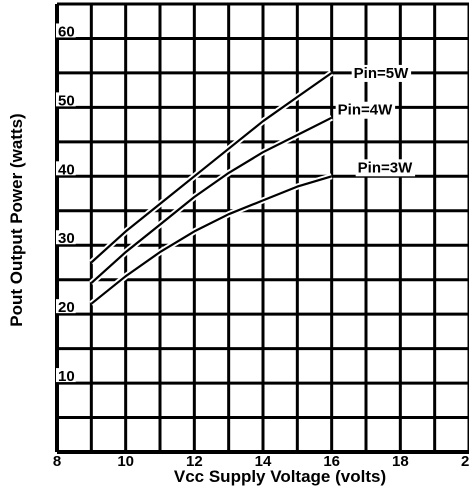 The image size is (469, 492). What do you see at coordinates (280, 476) in the screenshot?
I see `x-axis-title: Vcc Supply Voltage (volts)` at bounding box center [280, 476].